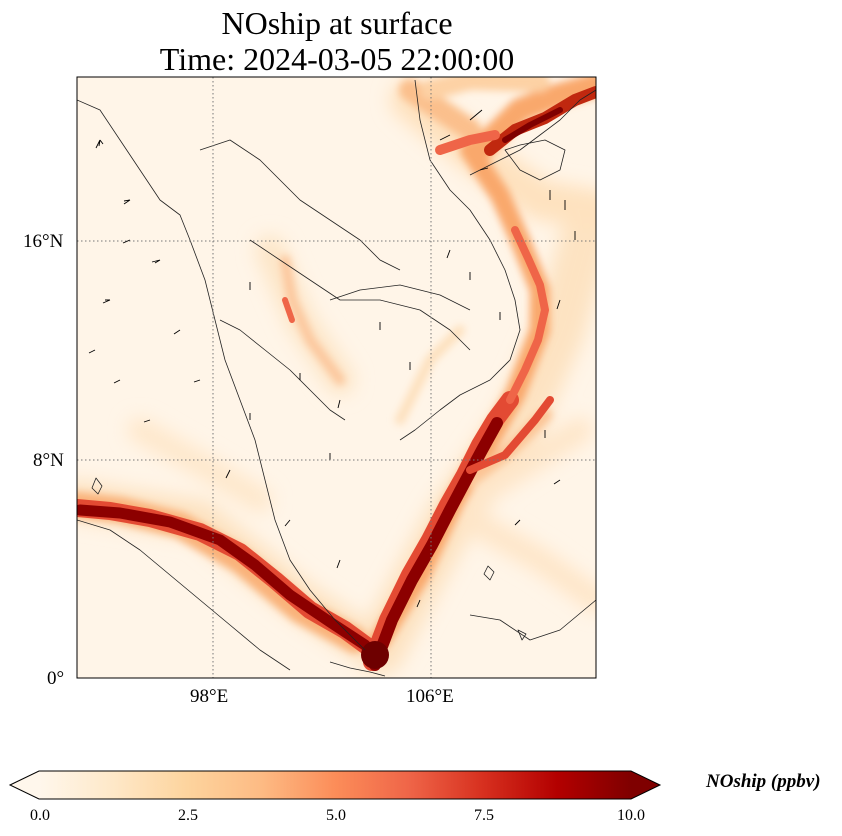  What do you see at coordinates (40, 815) in the screenshot?
I see `colorbar-tick-0: 0.0` at bounding box center [40, 815].